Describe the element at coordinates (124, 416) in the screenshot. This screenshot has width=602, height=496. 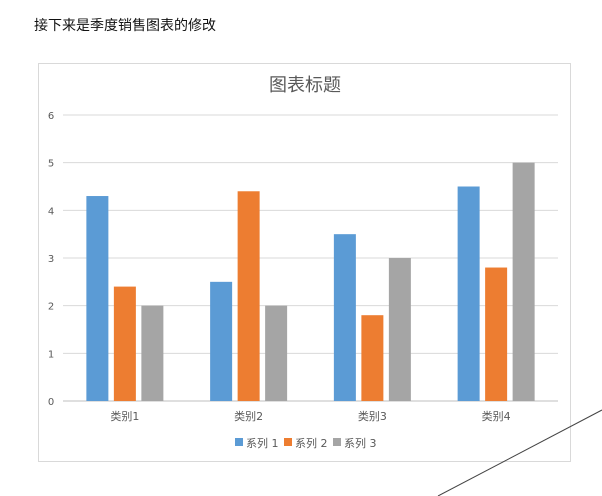
I see `x-tick-label: 类别1` at that location.